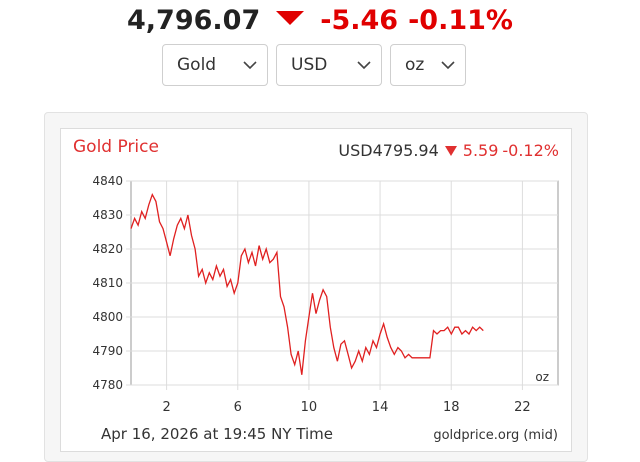 The width and height of the screenshot is (640, 462). What do you see at coordinates (107, 283) in the screenshot?
I see `y-tick-label: 4810` at bounding box center [107, 283].